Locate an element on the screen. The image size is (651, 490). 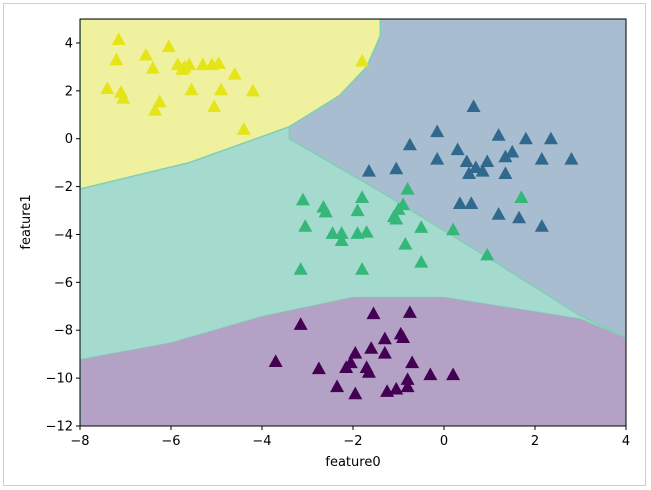
x-axis-ticks: −8 −6 −4 −2 0 2 4 is located at coordinates (350, 437).